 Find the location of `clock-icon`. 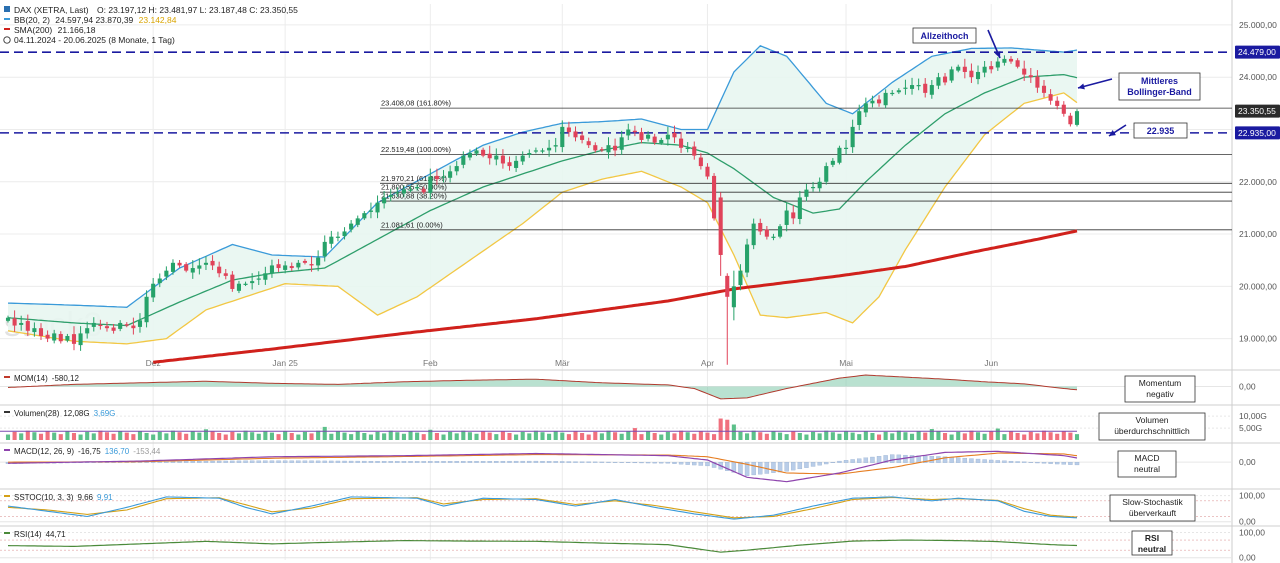

clock-icon is located at coordinates (7, 40).